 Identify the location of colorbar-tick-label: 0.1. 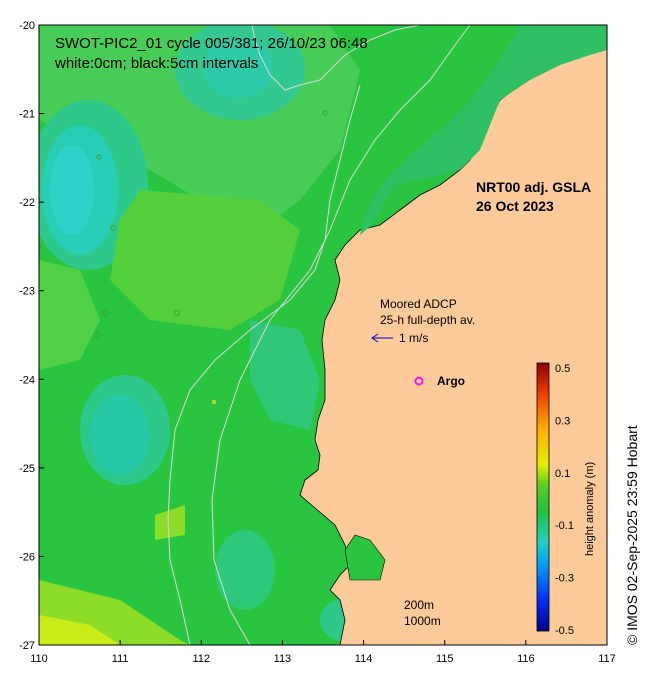
(562, 474).